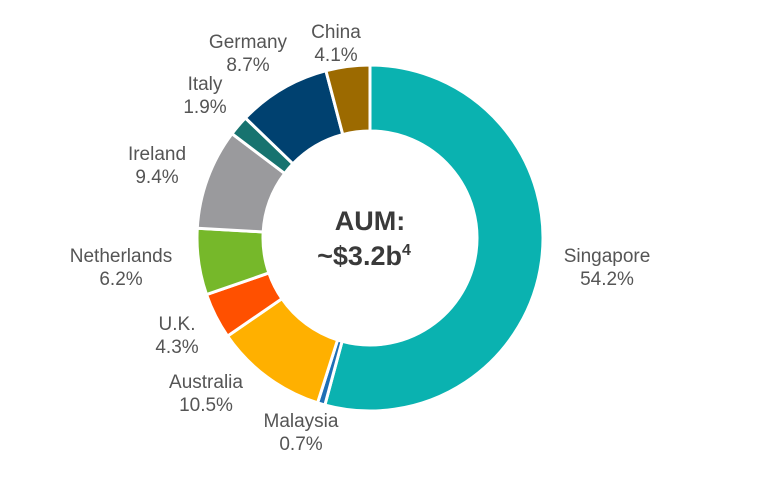  I want to click on slice-label-value: 6.2%, so click(120, 279).